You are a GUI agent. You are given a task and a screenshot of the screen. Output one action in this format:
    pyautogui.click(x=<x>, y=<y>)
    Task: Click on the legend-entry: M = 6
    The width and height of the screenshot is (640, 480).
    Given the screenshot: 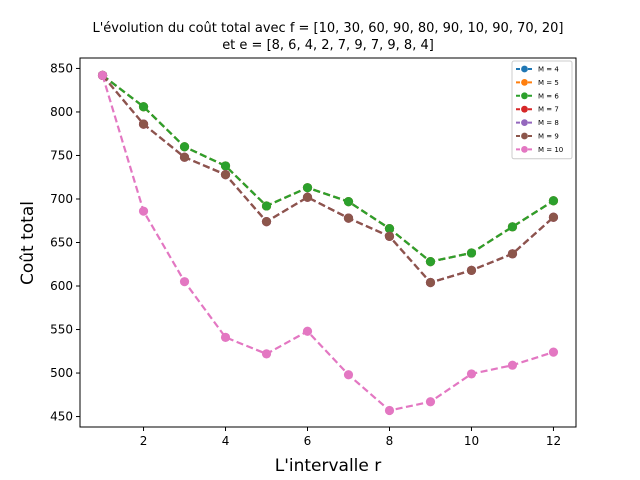 What is the action you would take?
    pyautogui.click(x=537, y=96)
    